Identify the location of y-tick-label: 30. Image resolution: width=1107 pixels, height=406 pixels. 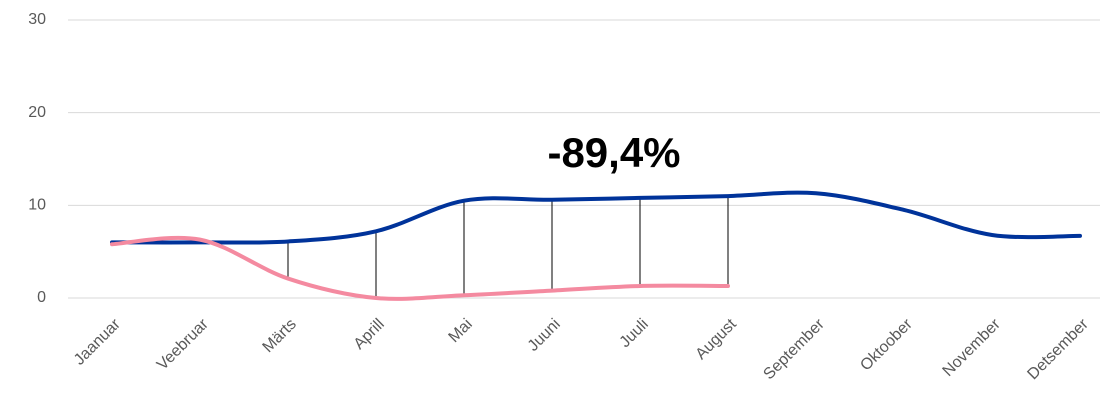
(37, 19).